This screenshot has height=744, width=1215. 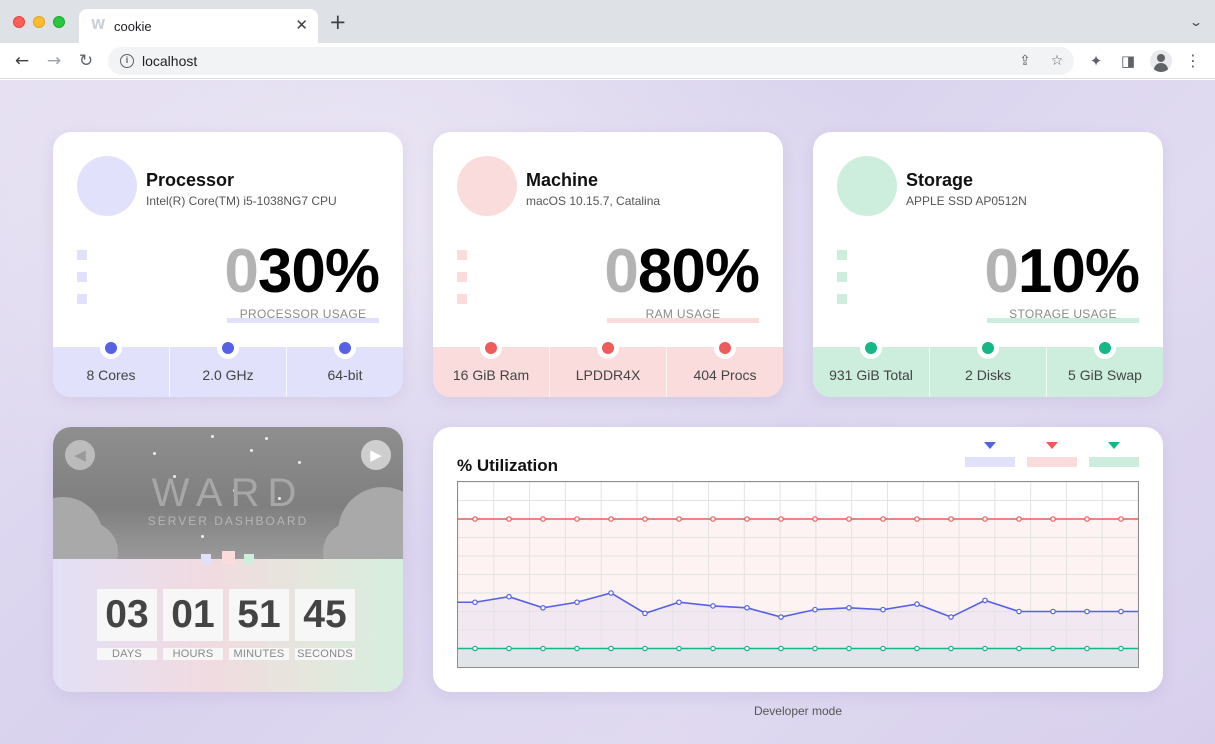 What do you see at coordinates (607, 21) in the screenshot?
I see `browser-tab-bar: W cookie ✕ + ⌄` at bounding box center [607, 21].